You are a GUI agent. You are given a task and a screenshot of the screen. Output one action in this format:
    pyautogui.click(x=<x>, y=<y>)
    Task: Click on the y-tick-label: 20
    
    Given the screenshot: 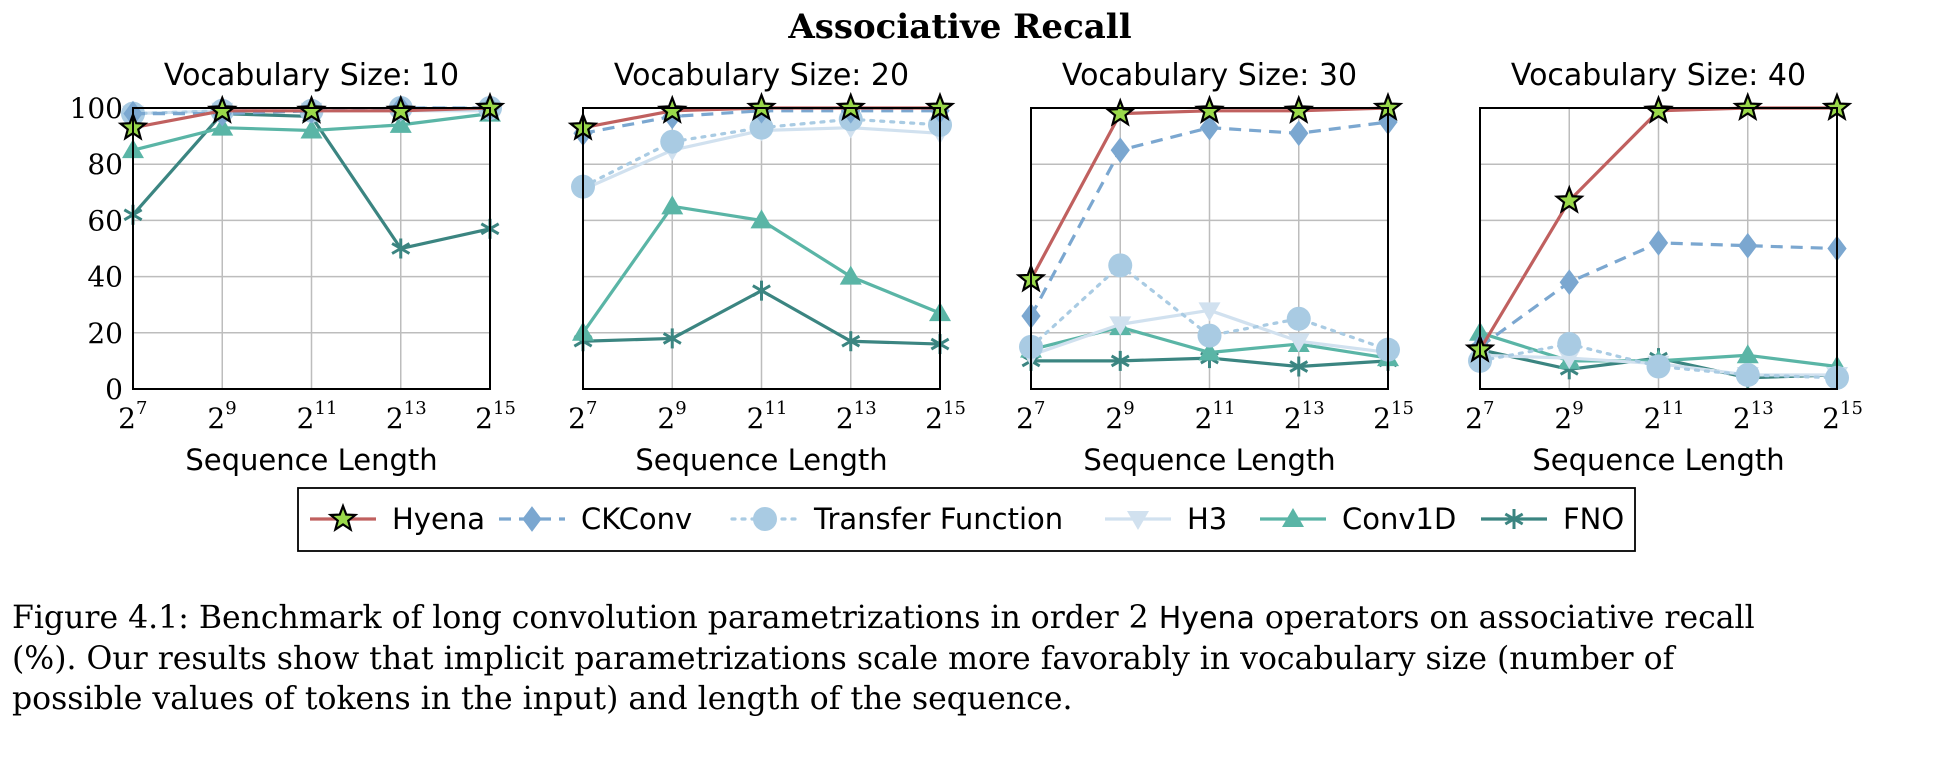 What is the action you would take?
    pyautogui.click(x=105, y=333)
    